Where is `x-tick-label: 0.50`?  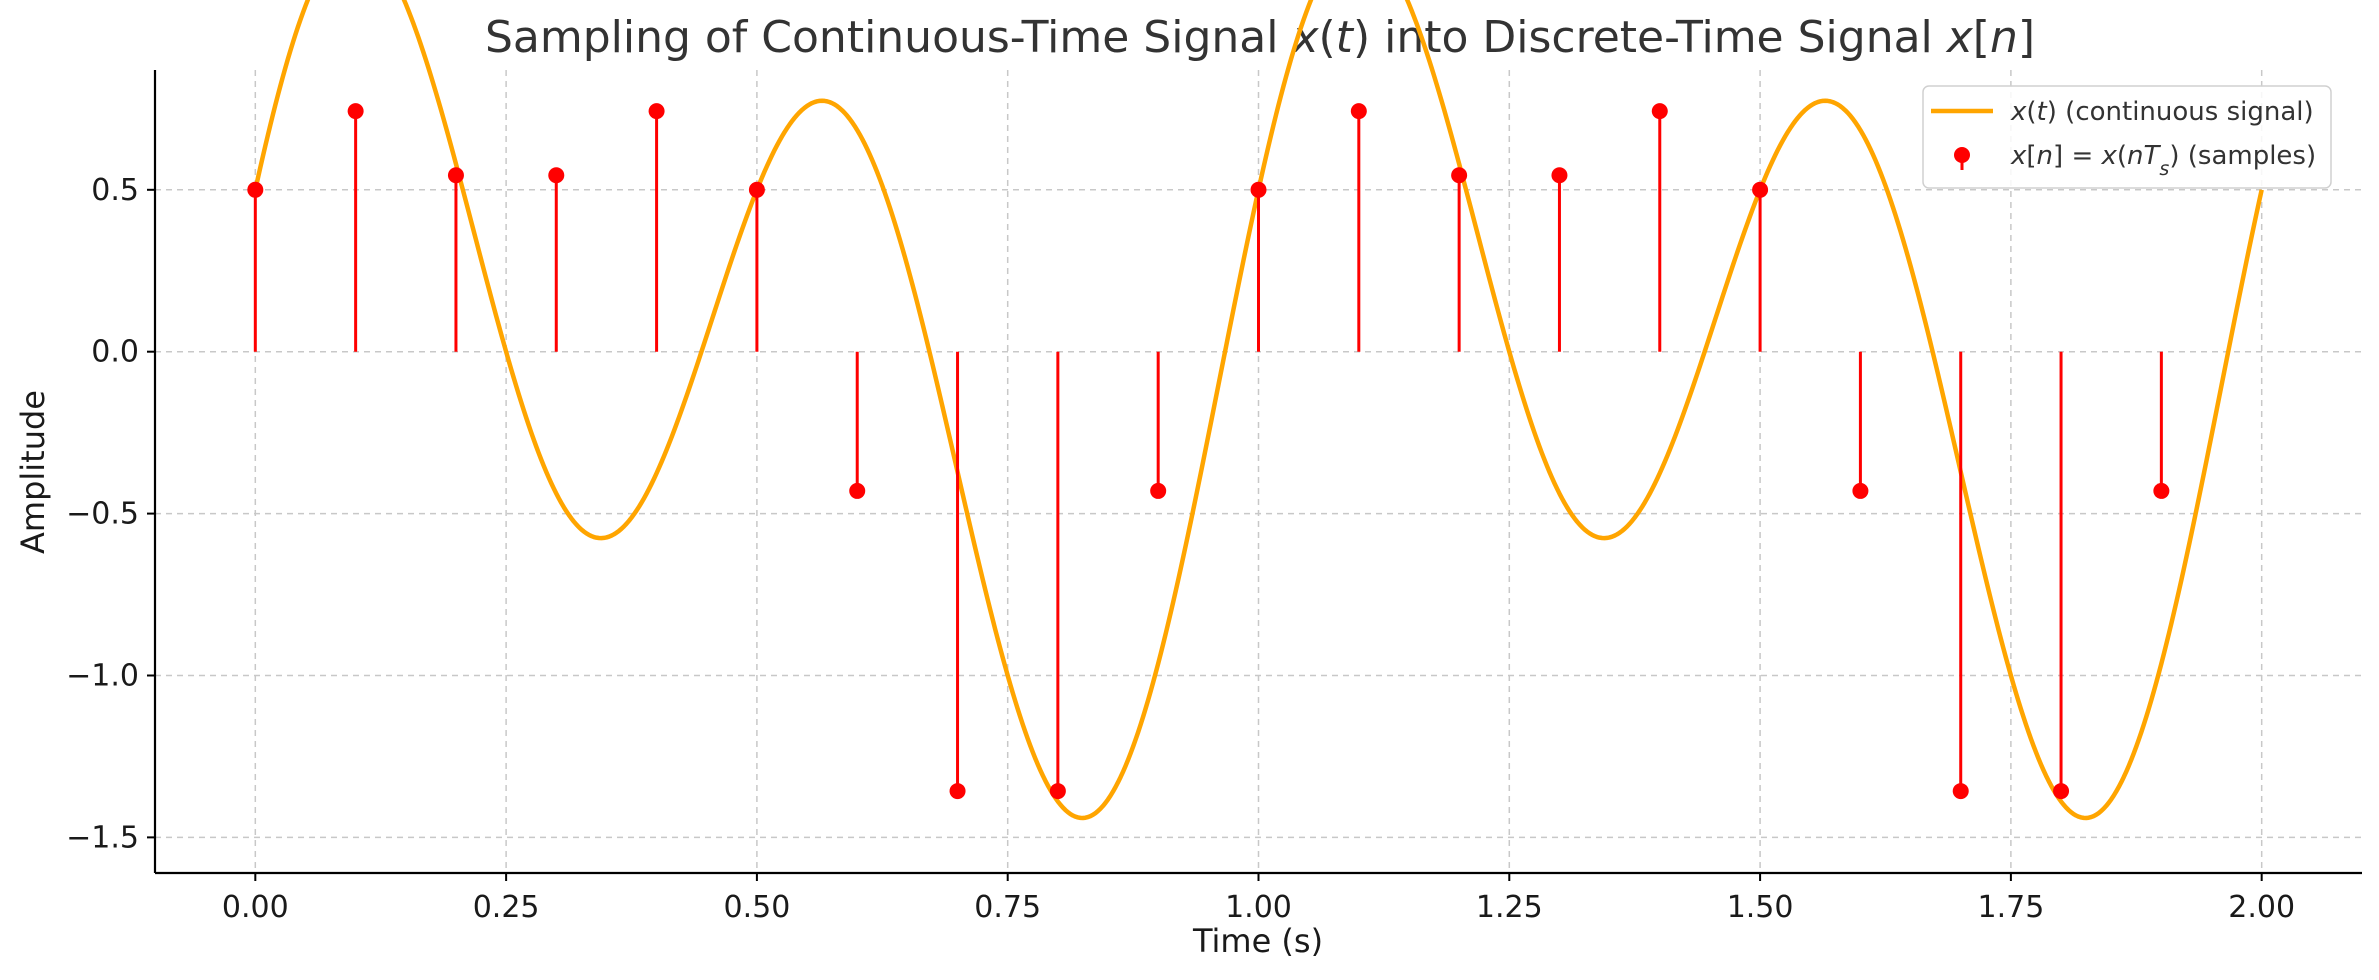
x-tick-label: 0.50 is located at coordinates (757, 907).